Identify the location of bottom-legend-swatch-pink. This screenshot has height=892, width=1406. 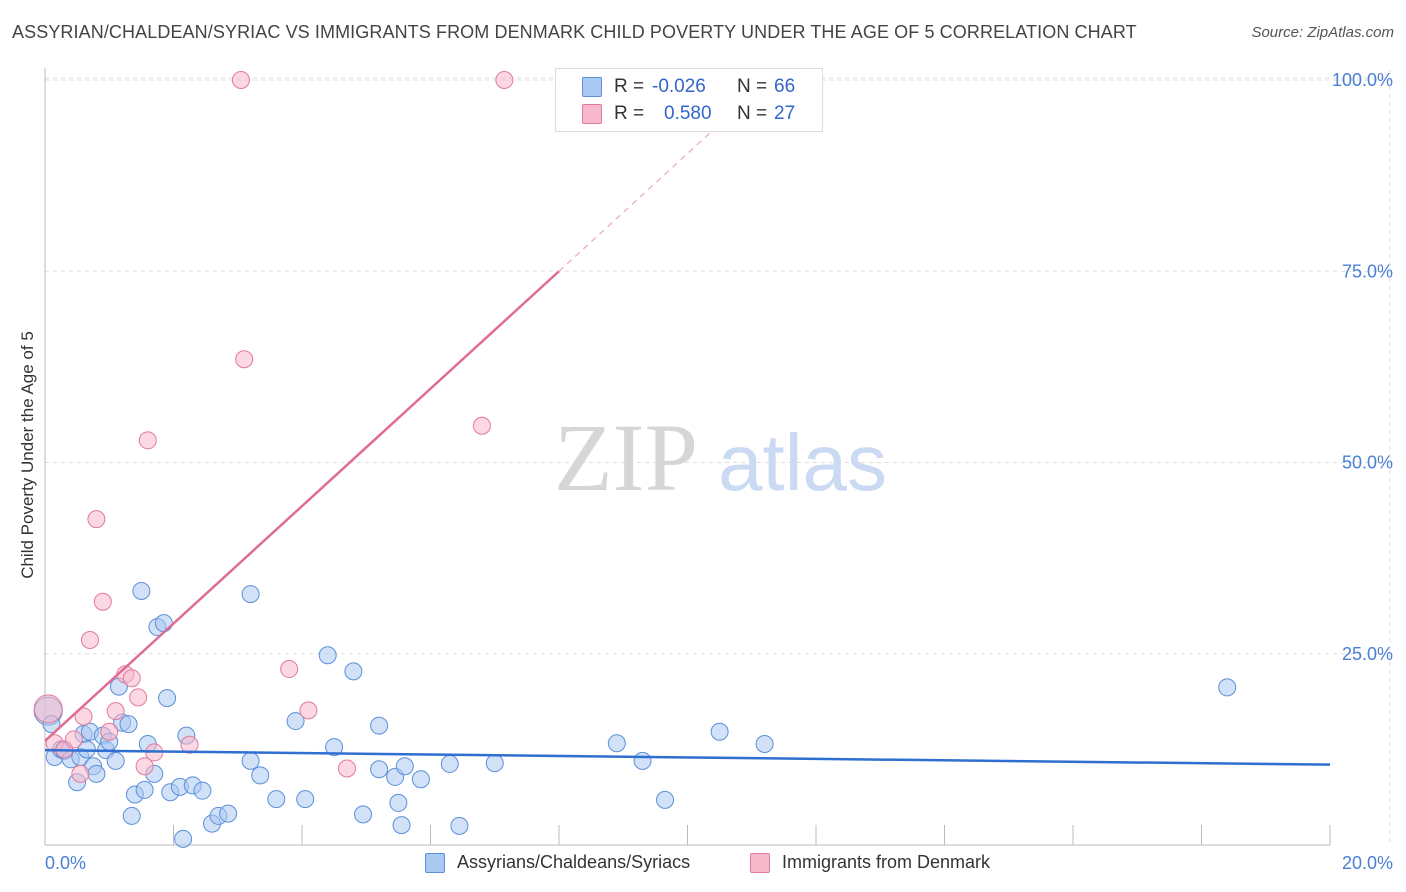
(760, 863).